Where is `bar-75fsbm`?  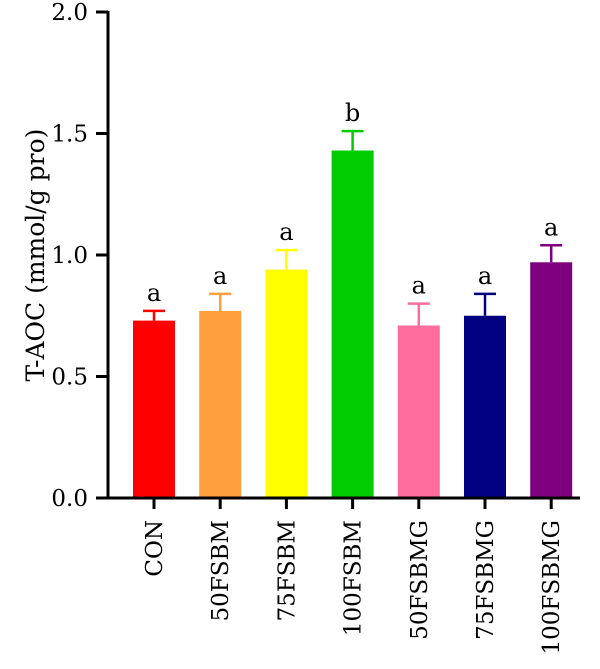
bar-75fsbm is located at coordinates (286, 383).